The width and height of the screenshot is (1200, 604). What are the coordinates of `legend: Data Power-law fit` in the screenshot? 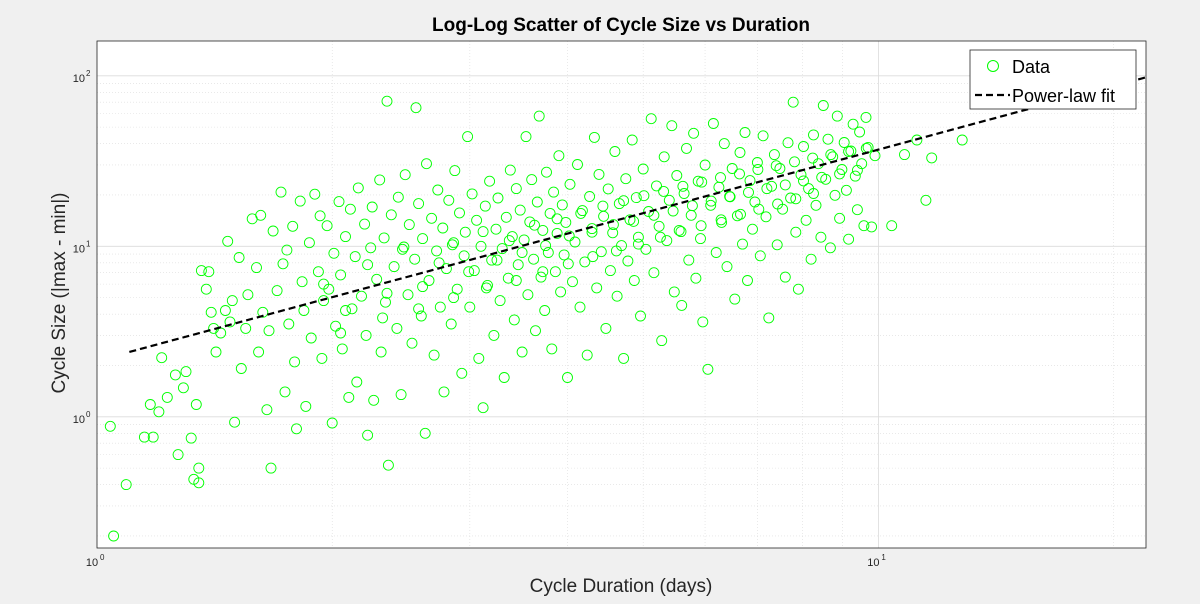 It's located at (1053, 79).